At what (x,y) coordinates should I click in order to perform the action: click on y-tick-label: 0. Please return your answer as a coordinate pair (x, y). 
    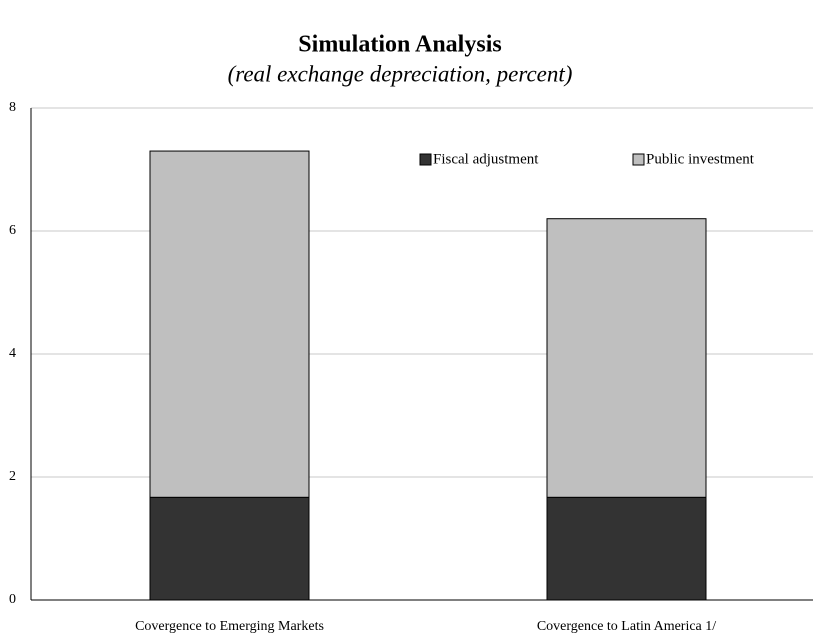
    Looking at the image, I should click on (12, 599).